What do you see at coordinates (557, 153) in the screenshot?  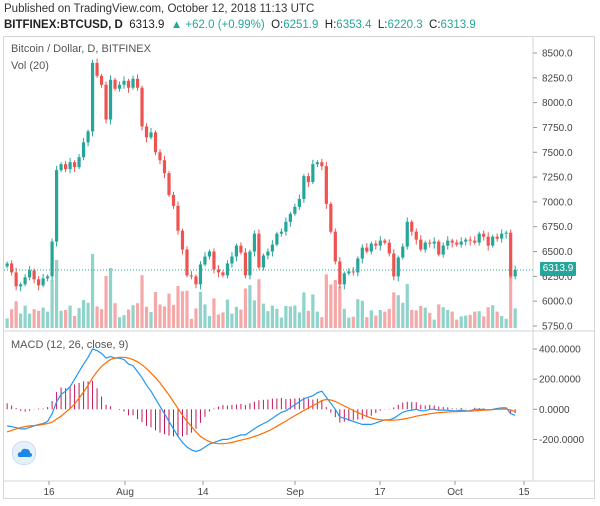 I see `price-tick-label: 7500.0` at bounding box center [557, 153].